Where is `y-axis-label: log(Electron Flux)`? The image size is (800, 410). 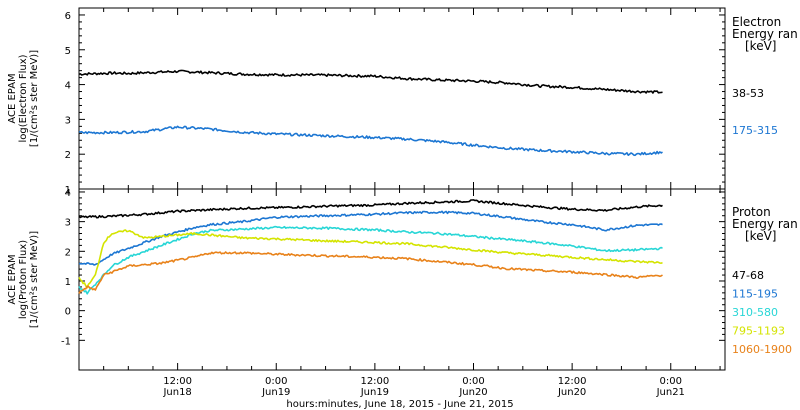
y-axis-label: log(Electron Flux) is located at coordinates (23, 98).